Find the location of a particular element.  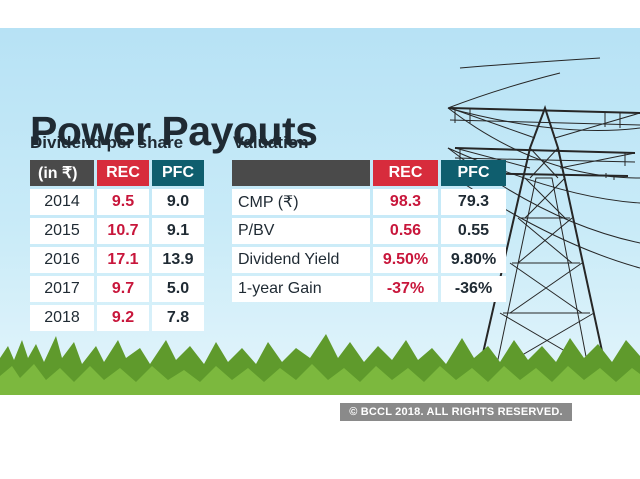

metric-label-cell: P/BV is located at coordinates (301, 231).